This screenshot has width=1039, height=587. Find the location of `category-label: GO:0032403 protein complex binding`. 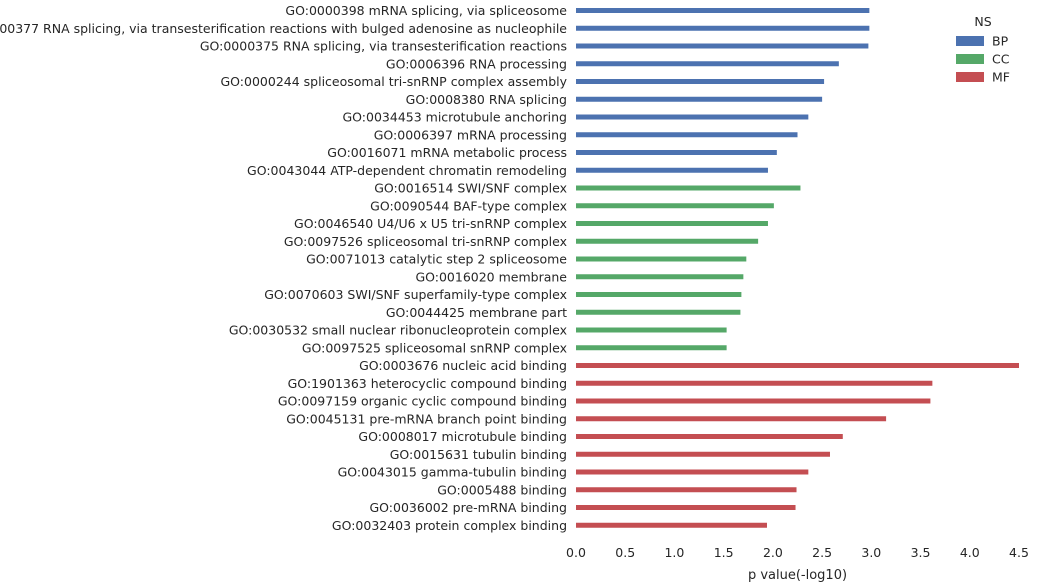

category-label: GO:0032403 protein complex binding is located at coordinates (449, 525).